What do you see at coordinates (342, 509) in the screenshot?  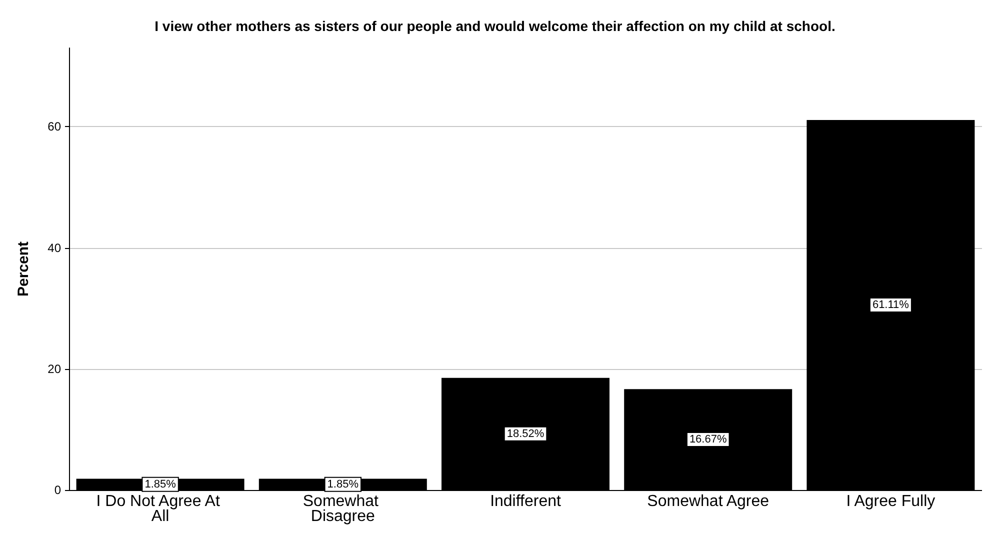 I see `x-tick-label: Somewhat Disagree` at bounding box center [342, 509].